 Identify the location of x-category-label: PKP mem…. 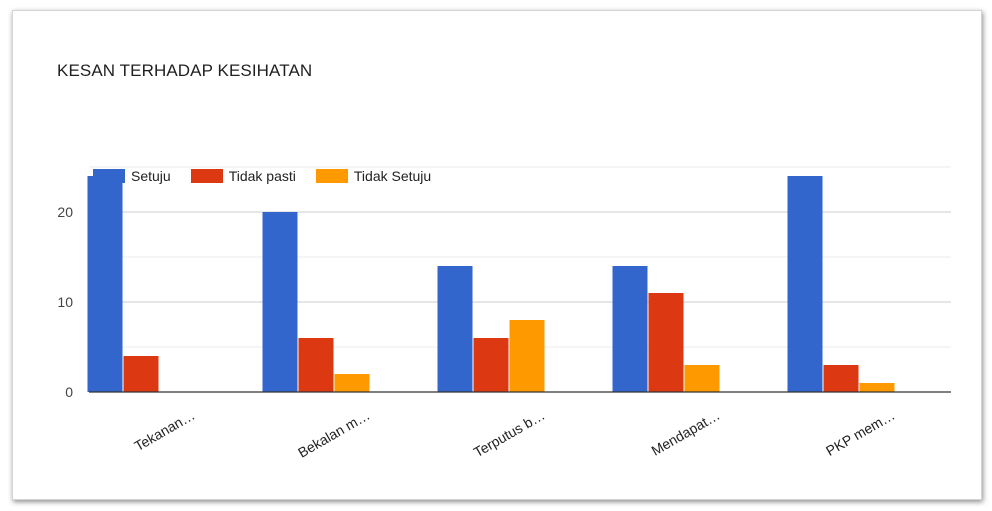
(860, 433).